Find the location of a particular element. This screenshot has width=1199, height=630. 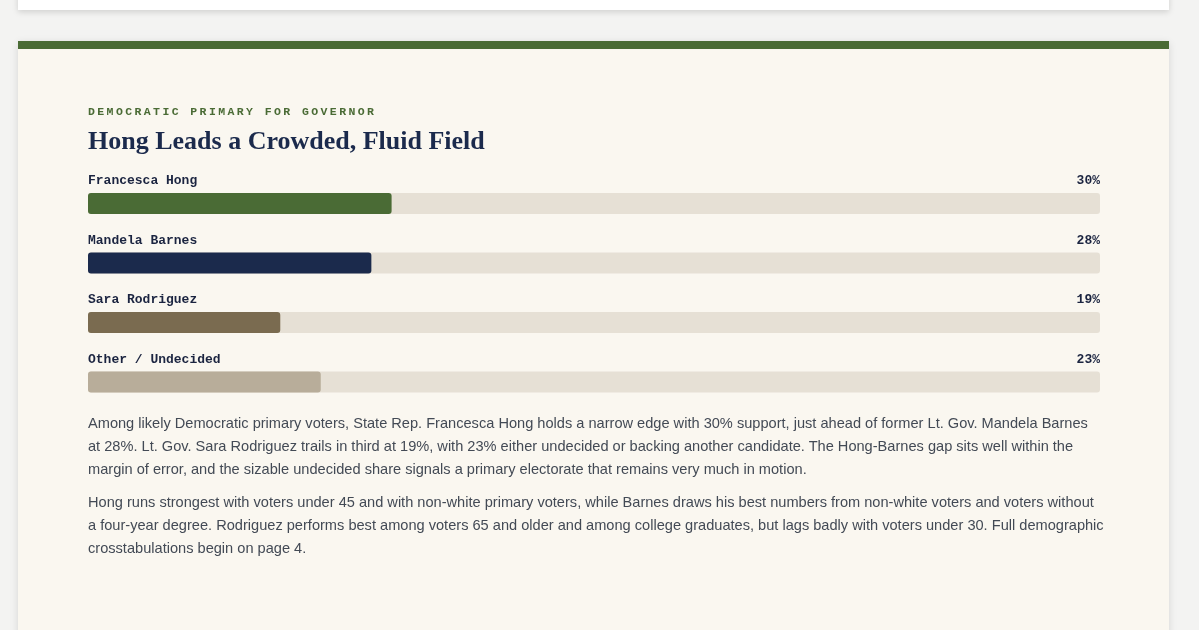

data-label: 30% is located at coordinates (1088, 180).